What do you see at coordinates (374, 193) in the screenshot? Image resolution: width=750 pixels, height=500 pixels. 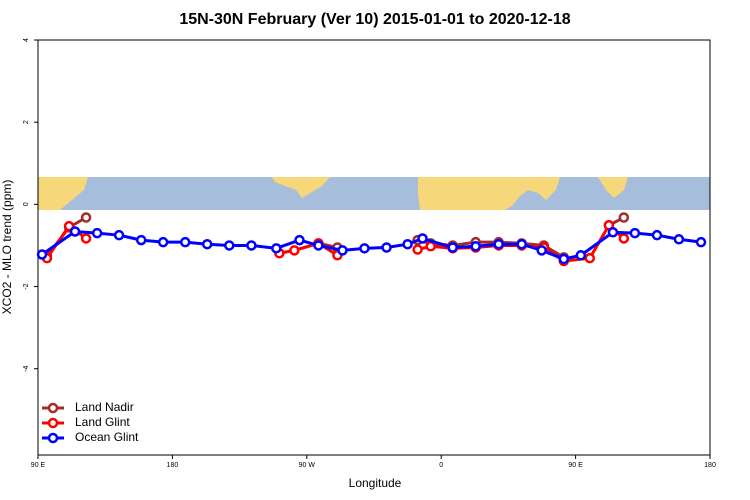 I see `map-background` at bounding box center [374, 193].